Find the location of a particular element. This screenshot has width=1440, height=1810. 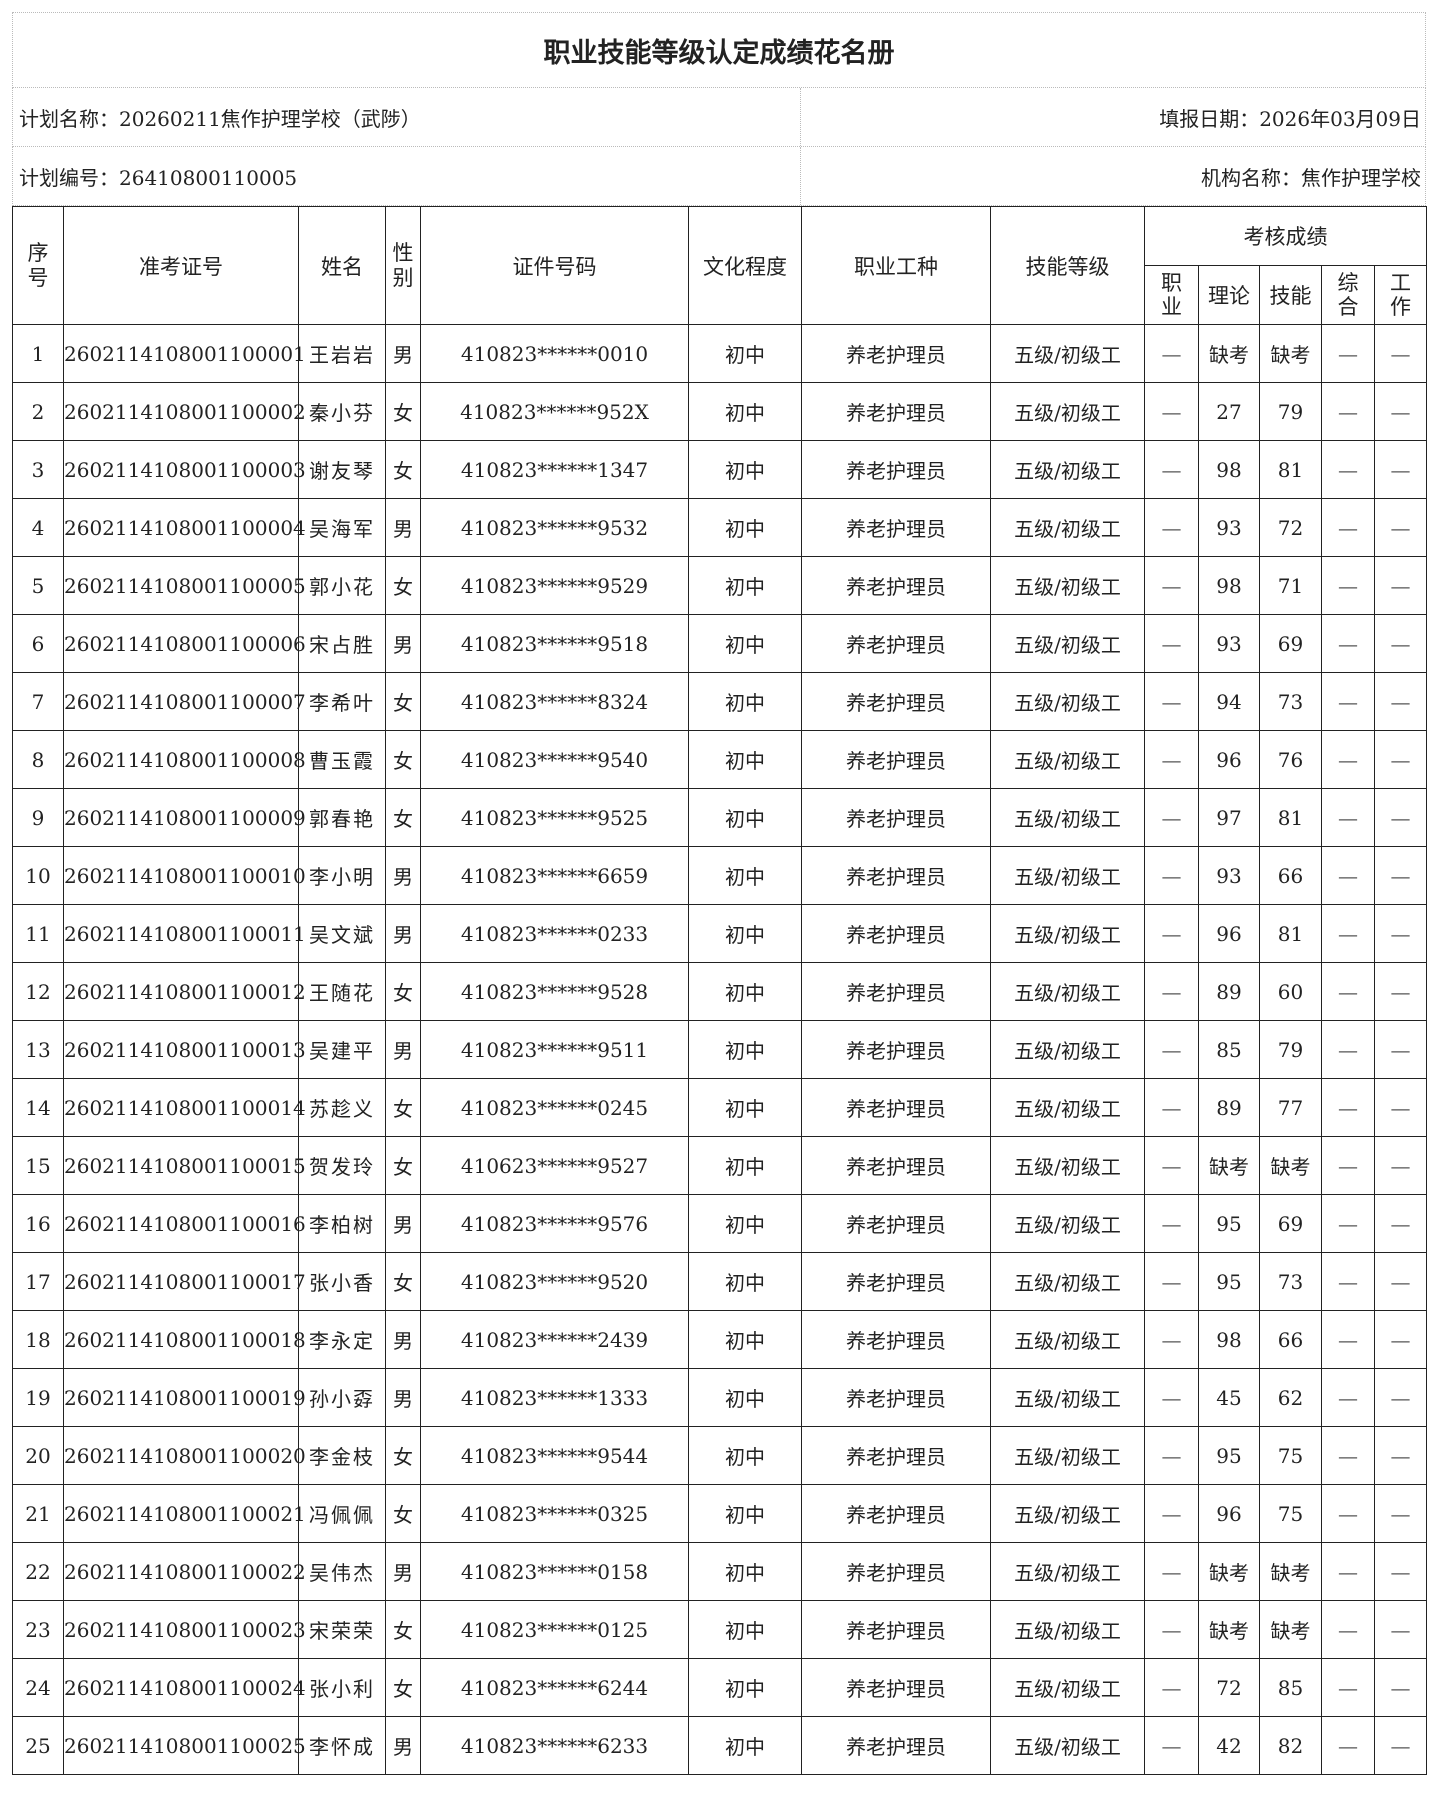

cell-score-skill: 66 is located at coordinates (1290, 875).